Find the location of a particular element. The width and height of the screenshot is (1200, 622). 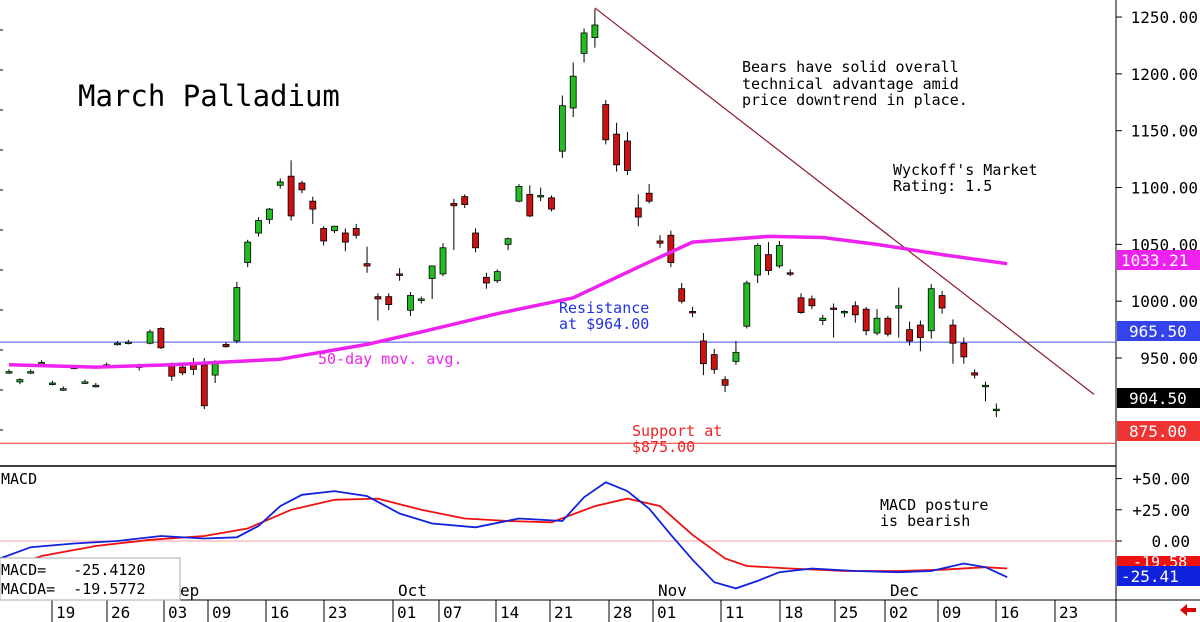

macd-layer is located at coordinates (504, 535).